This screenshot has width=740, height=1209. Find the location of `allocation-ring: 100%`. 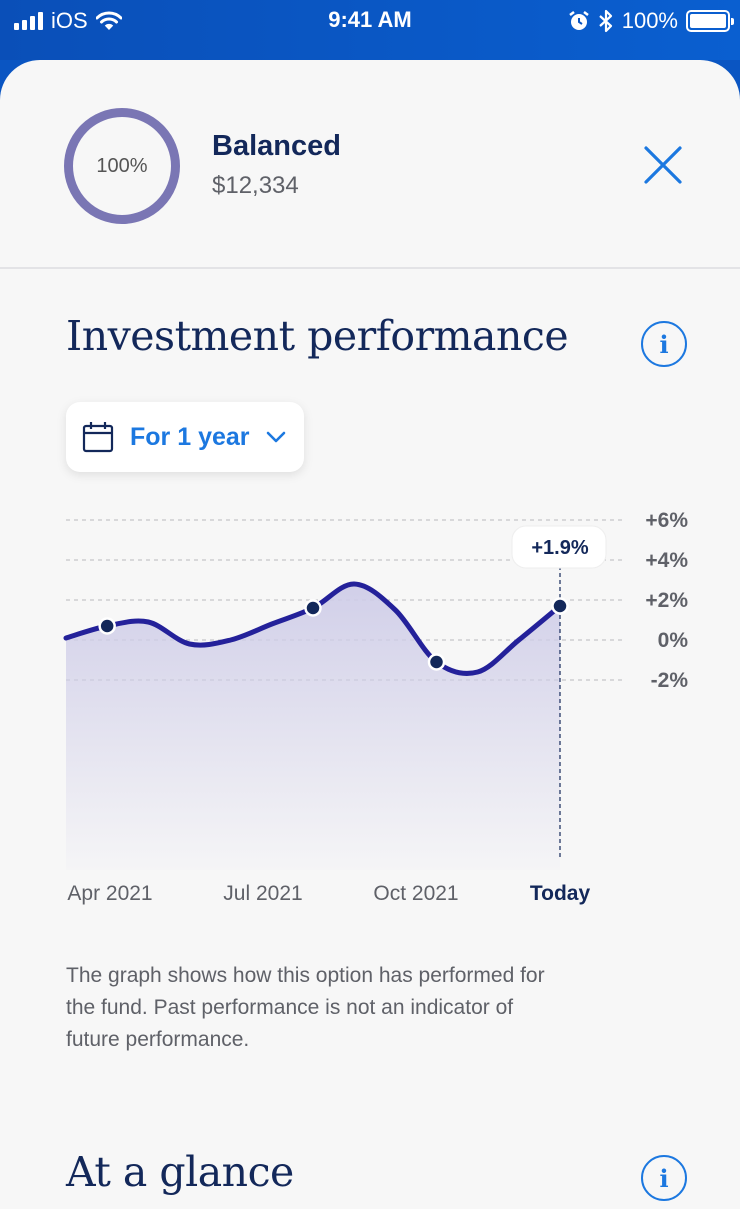

allocation-ring: 100% is located at coordinates (122, 166).